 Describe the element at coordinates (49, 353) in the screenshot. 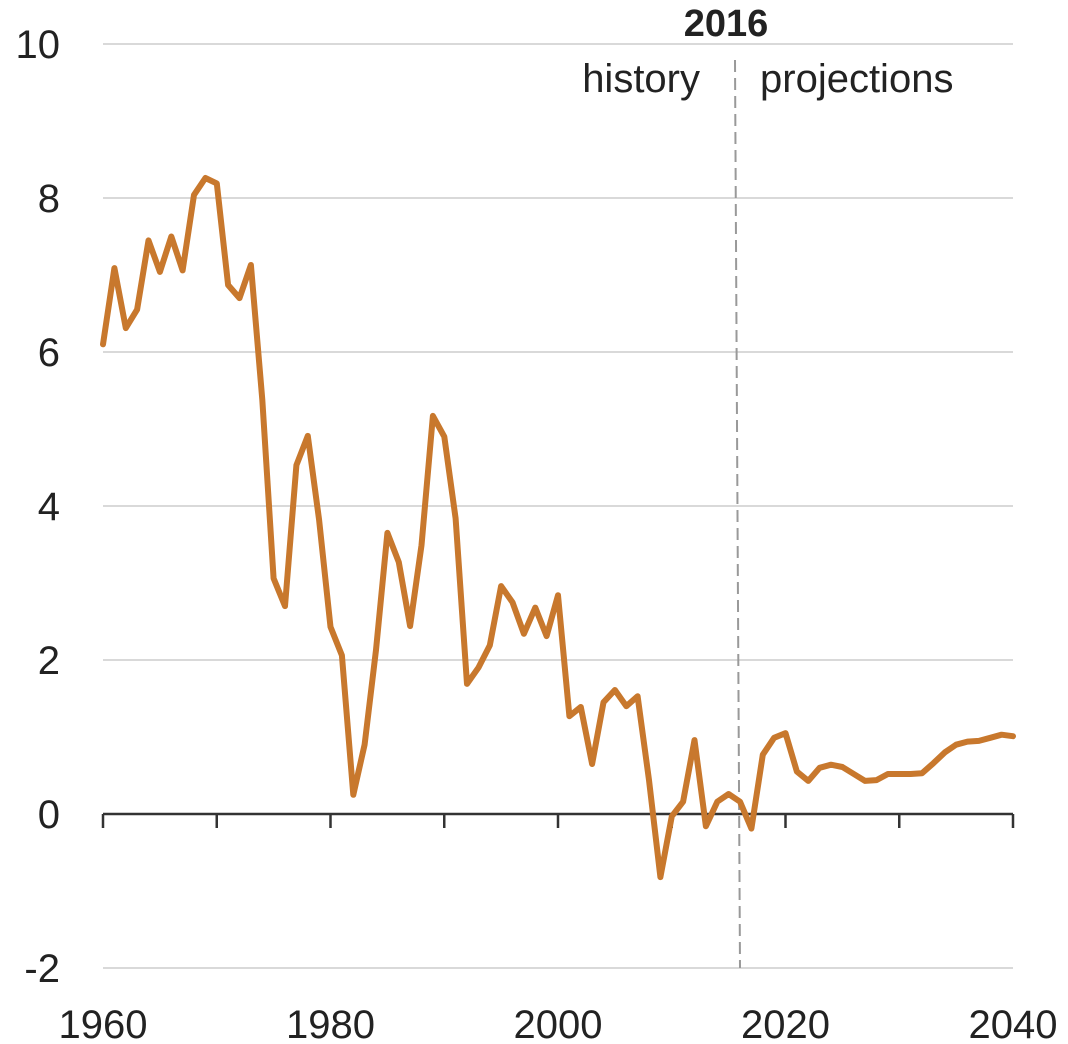

I see `y-tick-label: 6` at that location.